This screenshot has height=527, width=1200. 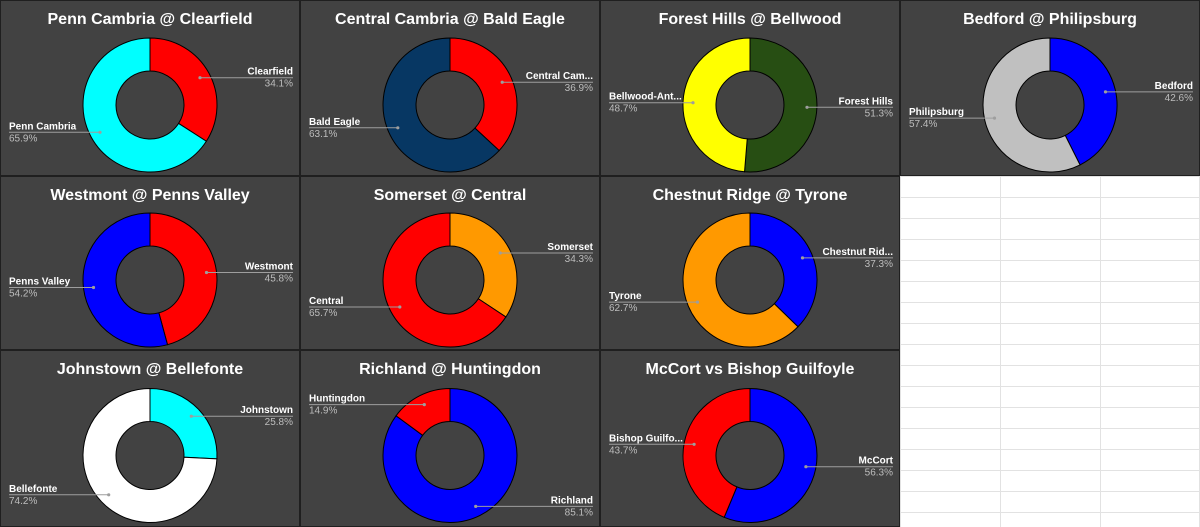 I want to click on slice-label: Bald Eagle, so click(x=335, y=122).